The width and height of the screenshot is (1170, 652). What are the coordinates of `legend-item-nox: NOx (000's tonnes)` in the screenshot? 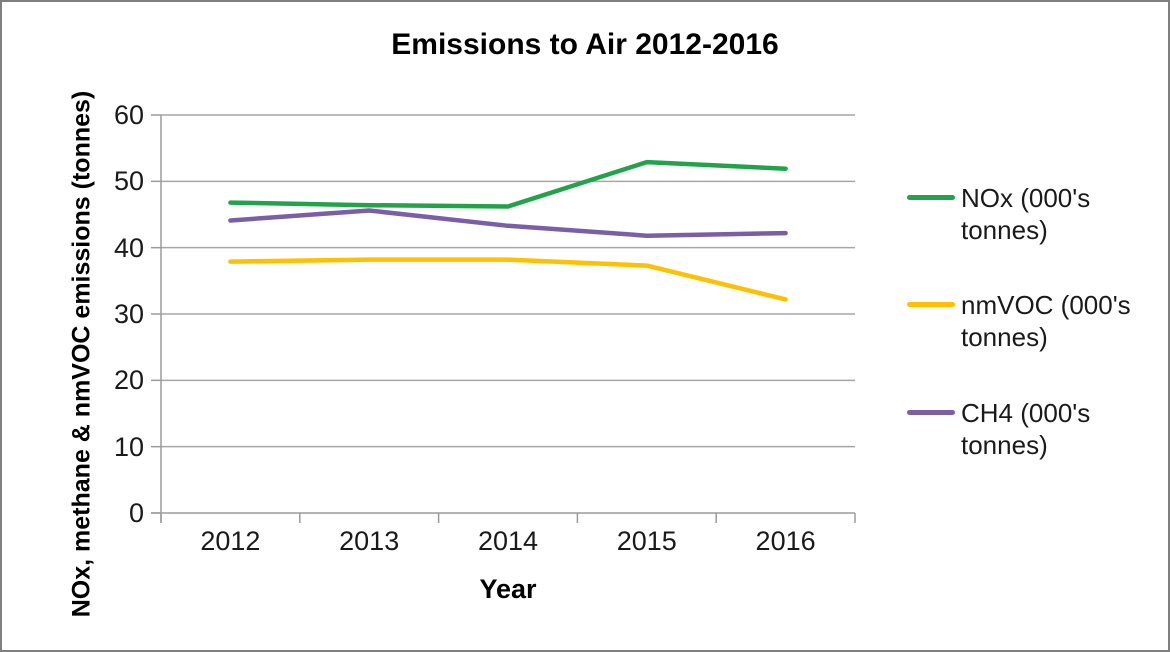 It's located at (1034, 214).